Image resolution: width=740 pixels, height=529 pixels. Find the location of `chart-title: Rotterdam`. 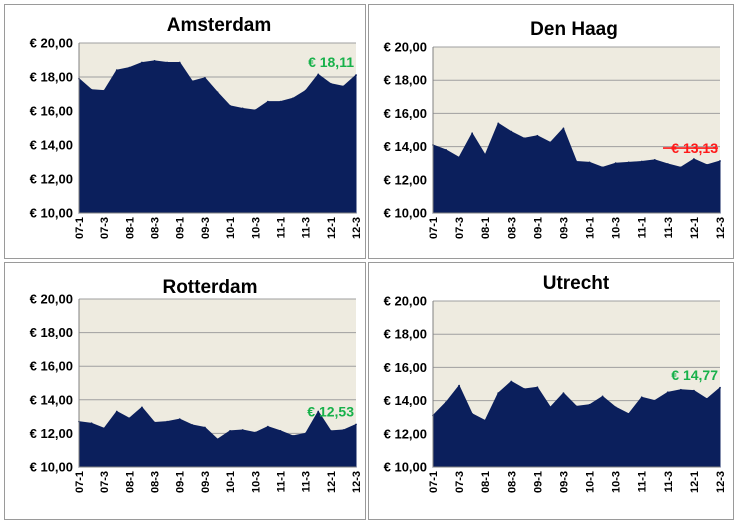

chart-title: Rotterdam is located at coordinates (209, 287).